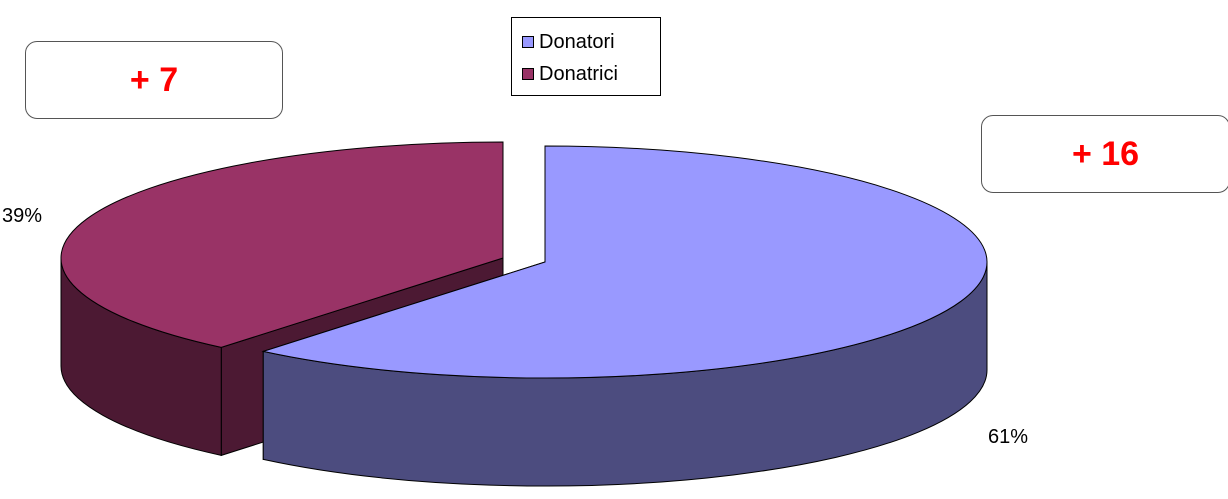 This screenshot has width=1228, height=499. I want to click on data-label-donatori: 61%, so click(1008, 437).